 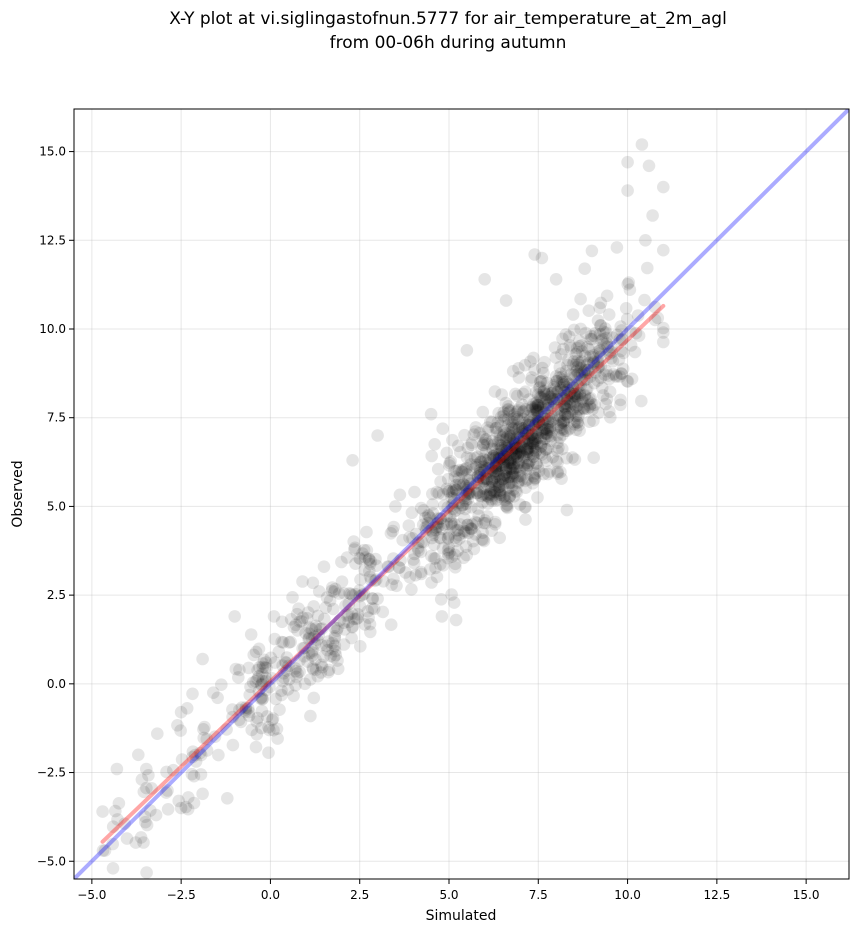 What do you see at coordinates (359, 895) in the screenshot?
I see `x-tick-label: 2.5` at bounding box center [359, 895].